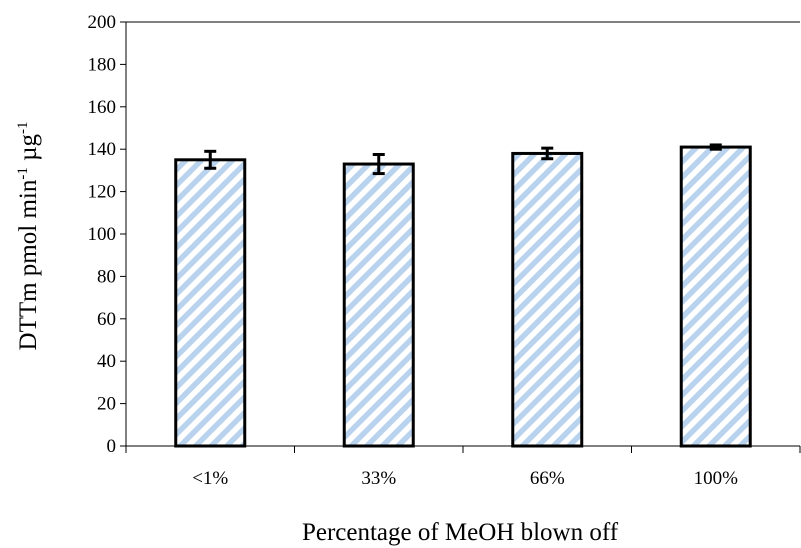 Image resolution: width=801 pixels, height=548 pixels. Describe the element at coordinates (106, 404) in the screenshot. I see `y-tick-label: 20` at that location.